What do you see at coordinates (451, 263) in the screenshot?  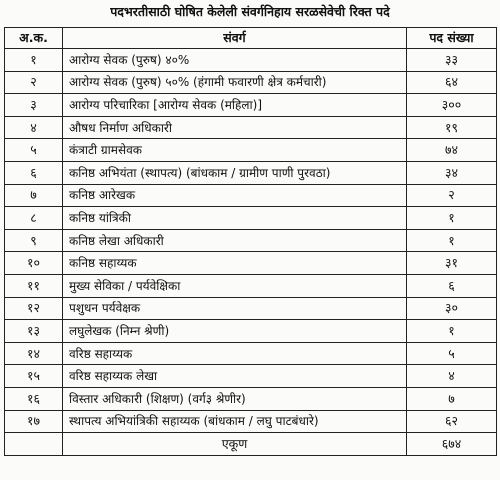 I see `post-count-cell: ३१` at bounding box center [451, 263].